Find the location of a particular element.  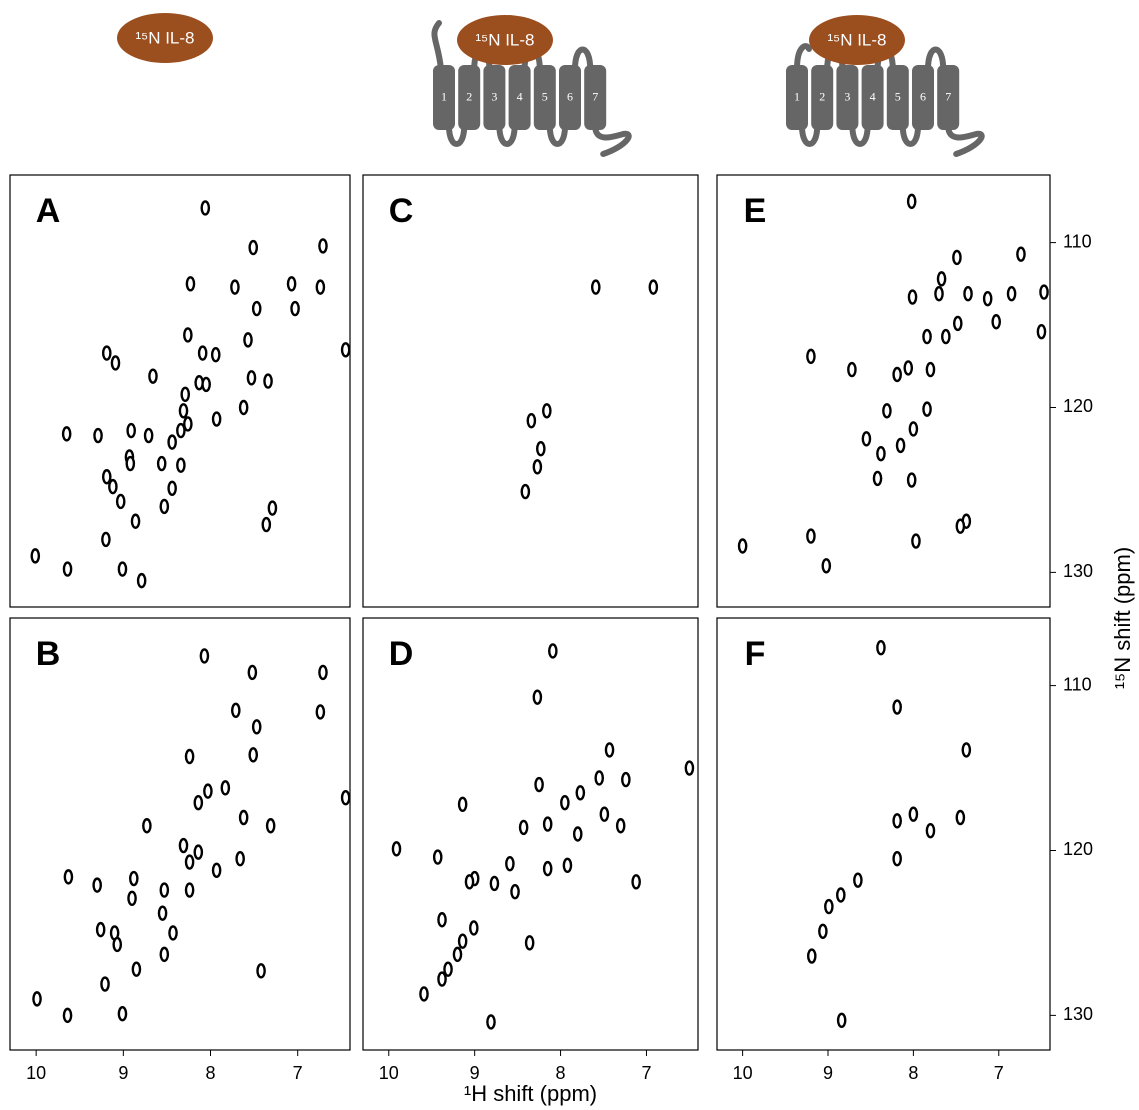

helix-number: 4 is located at coordinates (520, 96).